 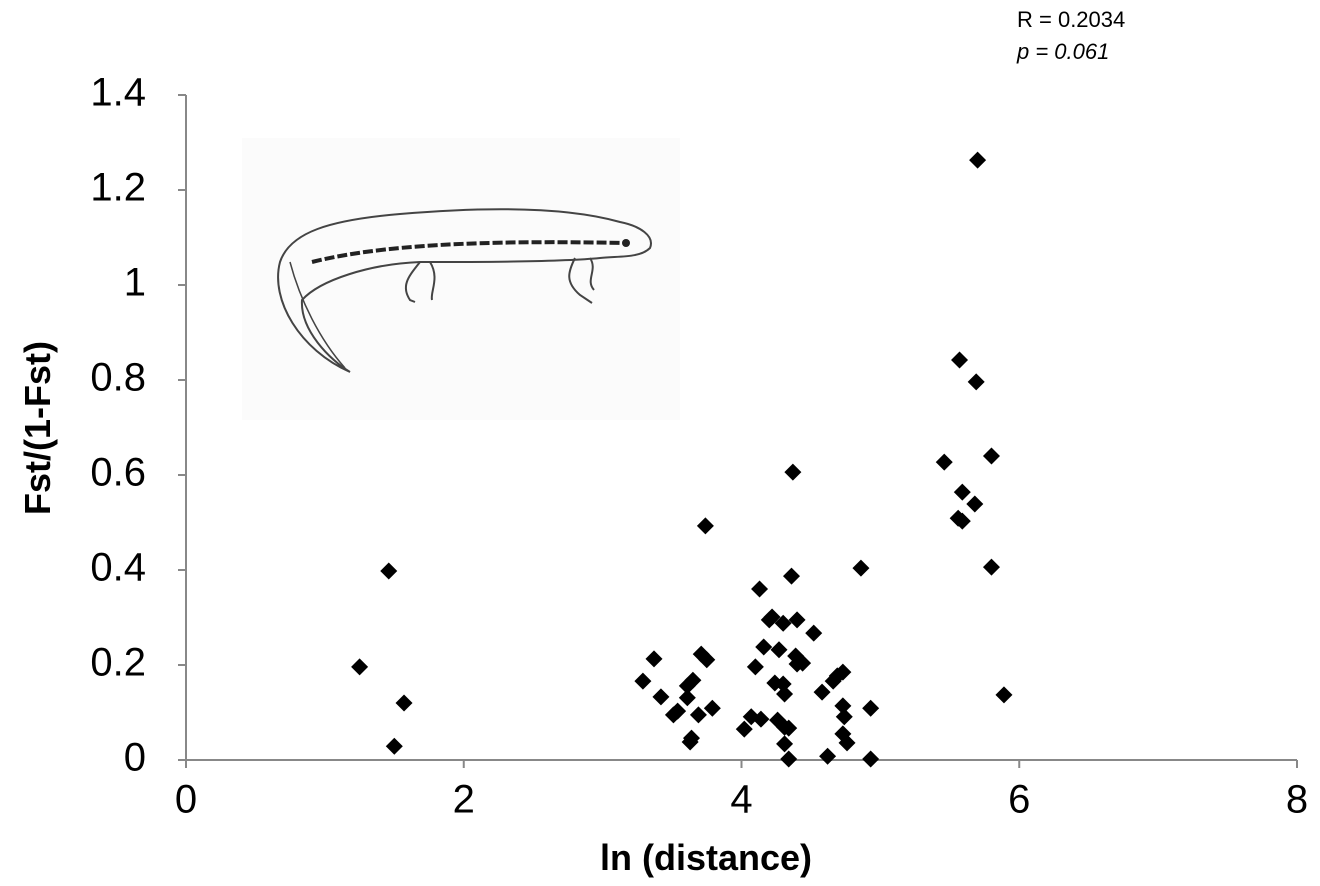 I want to click on rear-leg, so click(x=581, y=280).